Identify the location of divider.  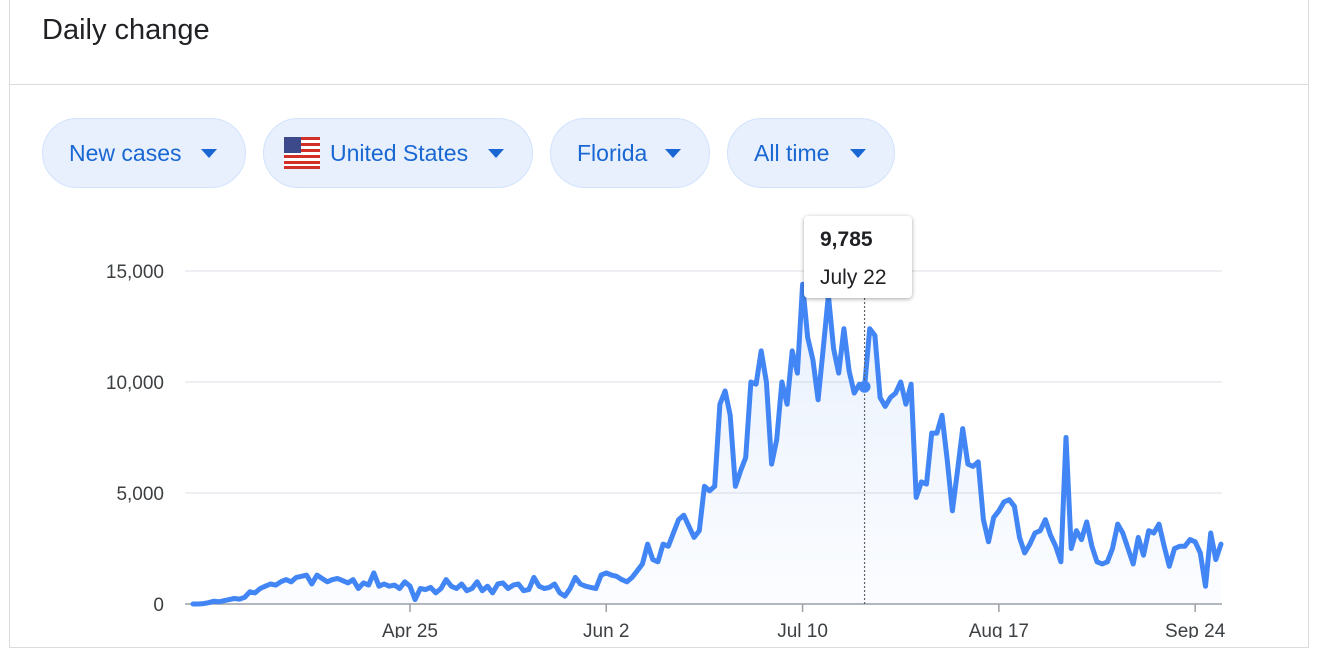
(659, 84).